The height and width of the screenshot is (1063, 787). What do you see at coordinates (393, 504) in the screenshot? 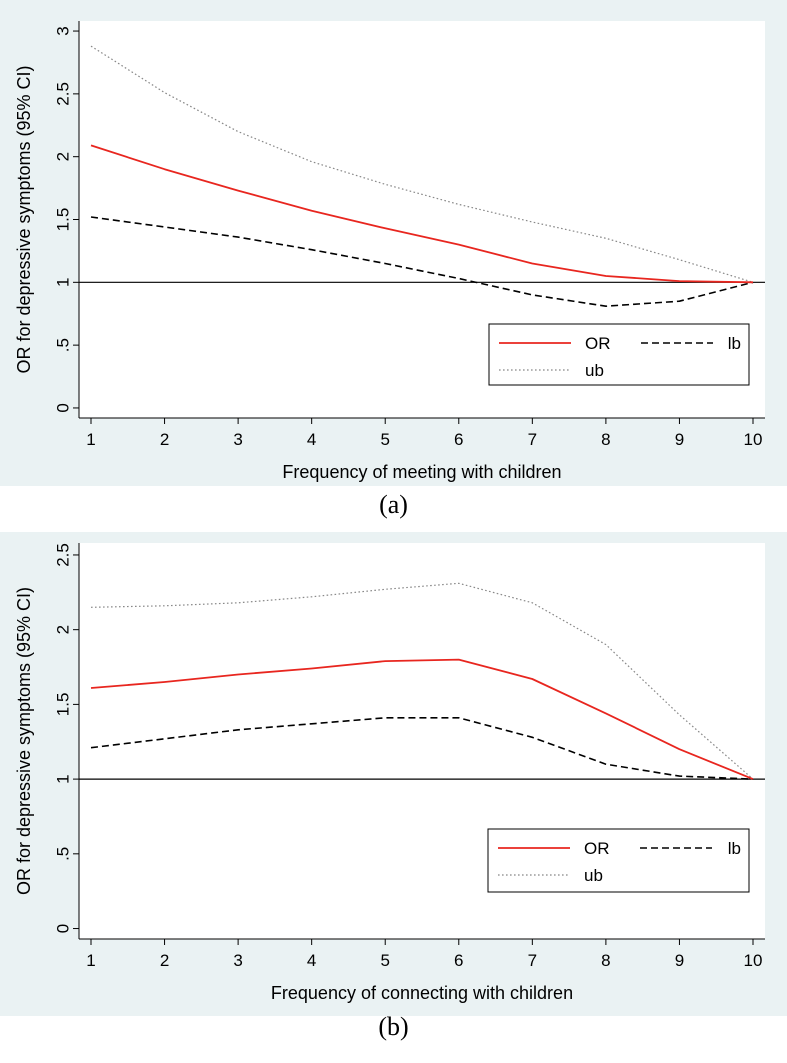
I see `panel-a-caption: (a)` at bounding box center [393, 504].